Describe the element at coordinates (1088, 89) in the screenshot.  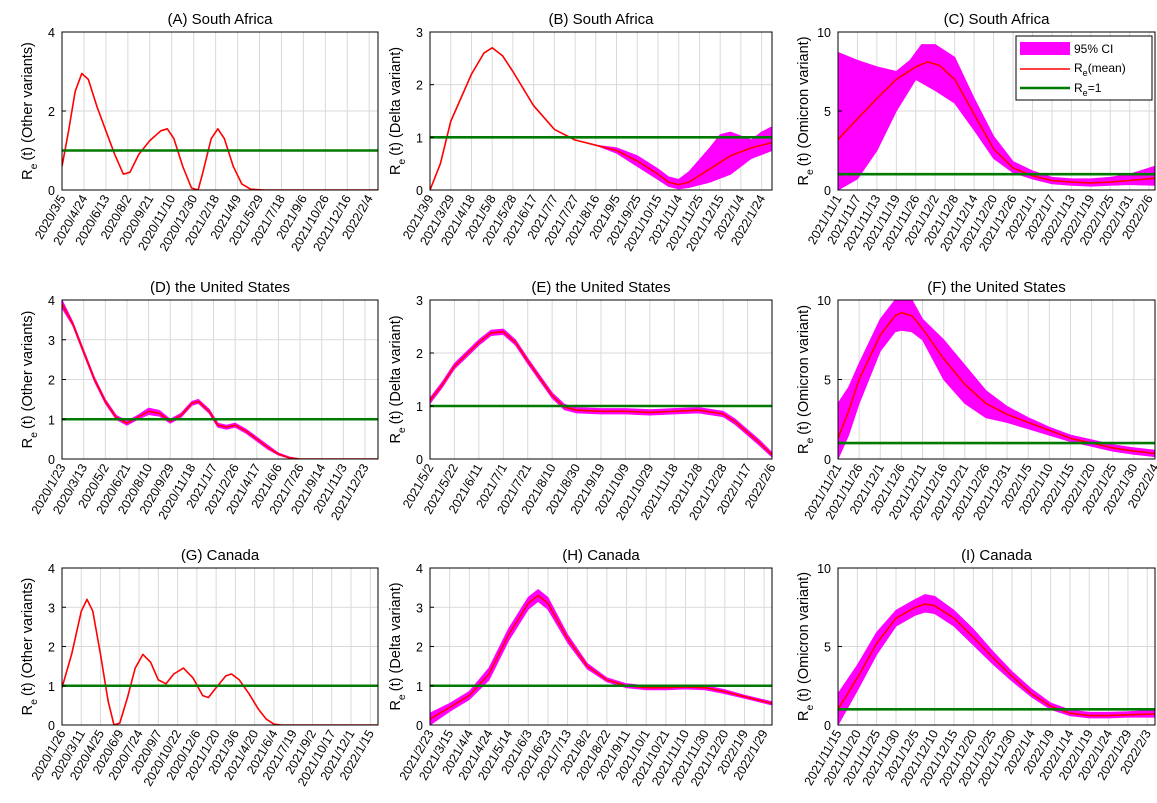
I see `legend-ref-label: Re=1` at that location.